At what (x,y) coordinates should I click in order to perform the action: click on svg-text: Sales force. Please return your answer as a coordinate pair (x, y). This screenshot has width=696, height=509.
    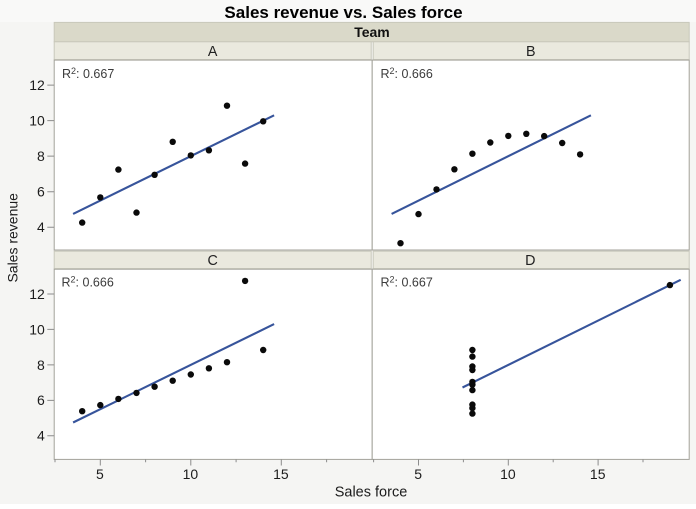
    Looking at the image, I should click on (371, 493).